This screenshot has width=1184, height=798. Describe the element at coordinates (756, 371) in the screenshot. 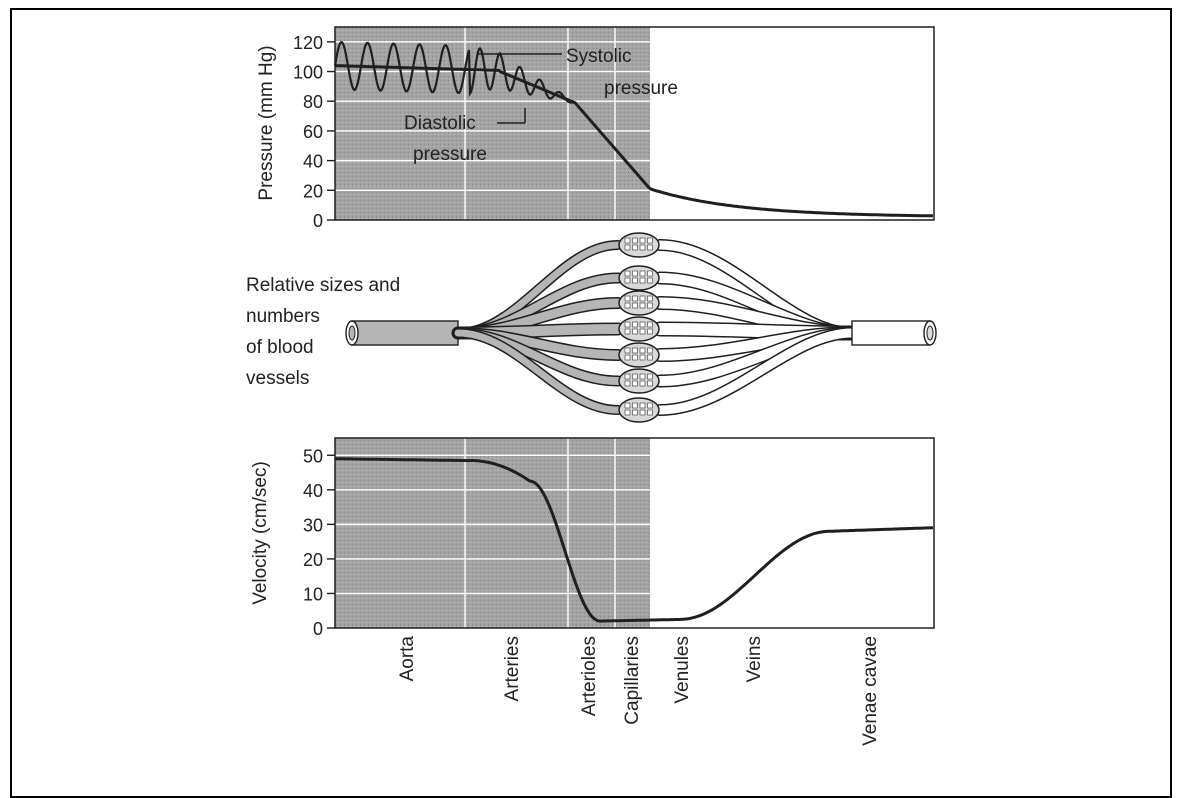

I see `vein-branch` at that location.